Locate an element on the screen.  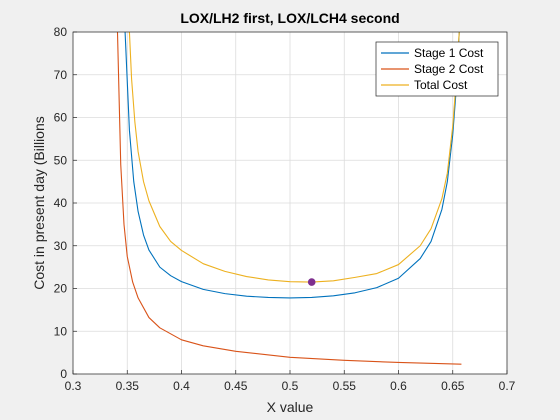
optimum-marker is located at coordinates (311, 282).